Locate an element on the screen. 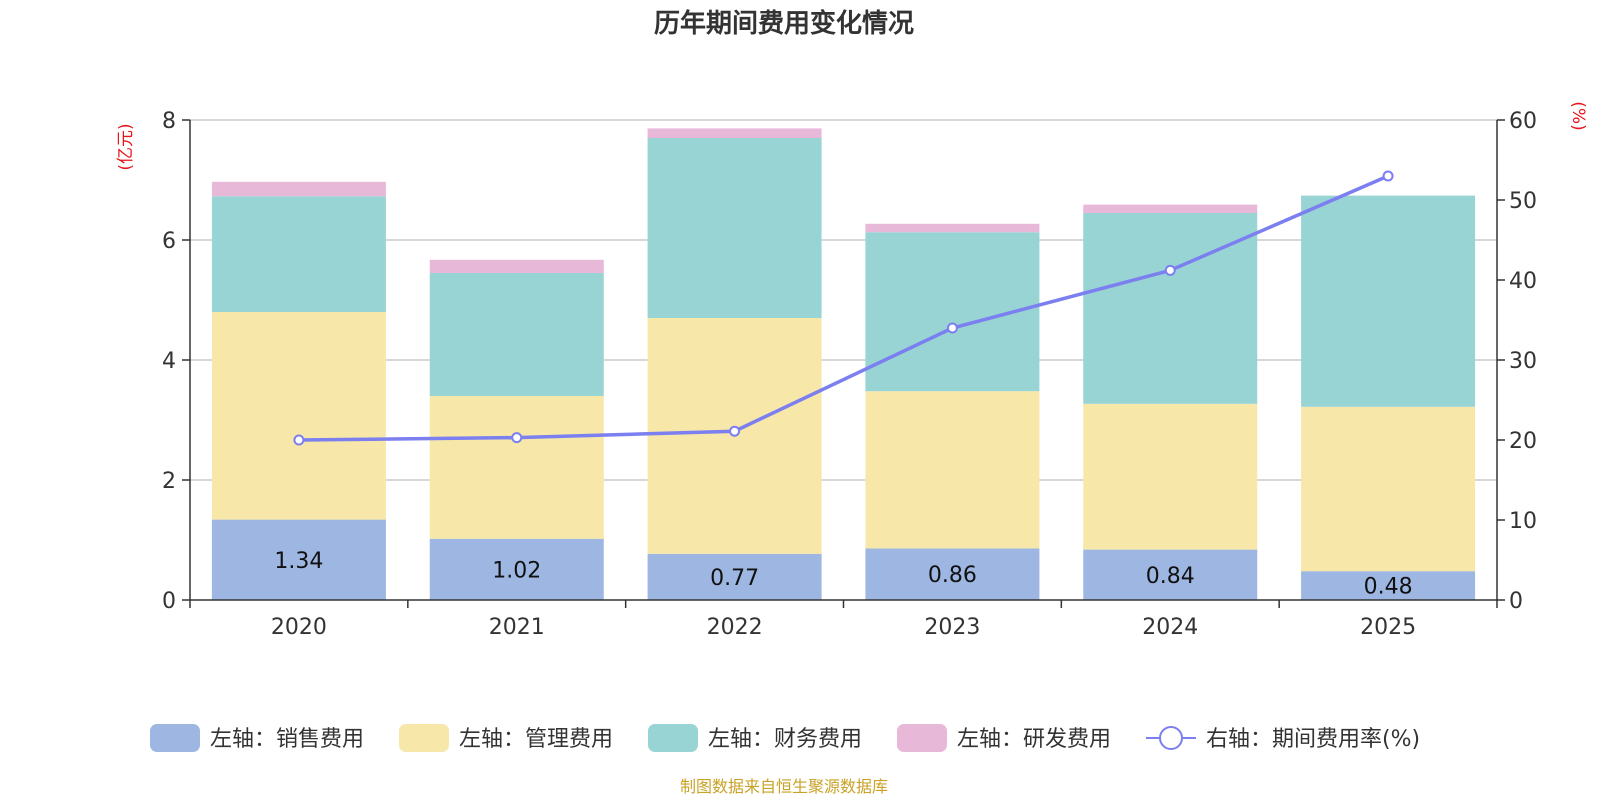  legend: 左轴：销售费用 左轴：管理费用 左轴：财务费用 左轴：研发费用 右轴：期间费用率(%) is located at coordinates (785, 738).